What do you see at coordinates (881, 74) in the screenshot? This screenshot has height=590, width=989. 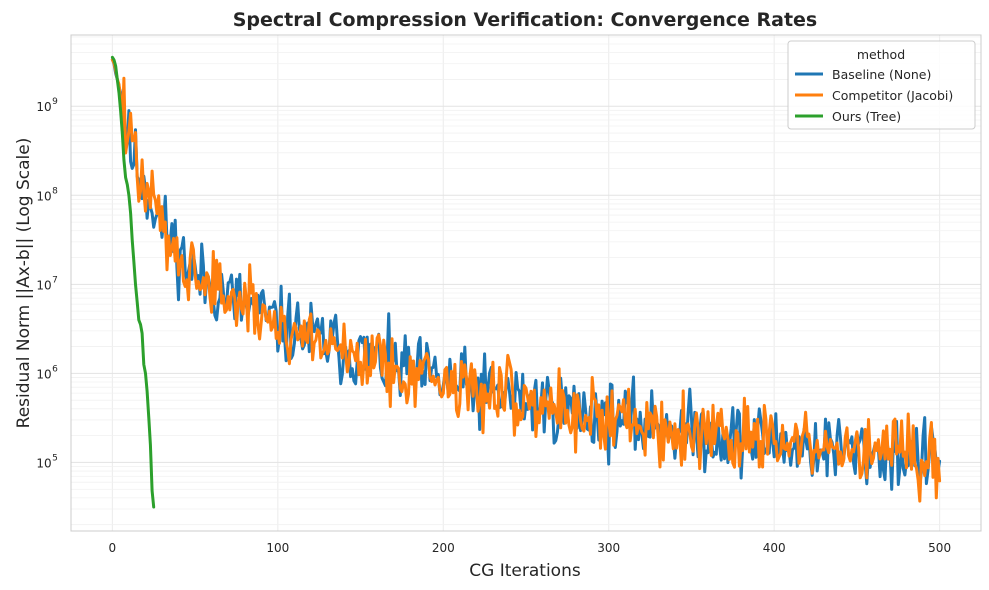 I see `legend-label-baseline: Baseline (None)` at bounding box center [881, 74].